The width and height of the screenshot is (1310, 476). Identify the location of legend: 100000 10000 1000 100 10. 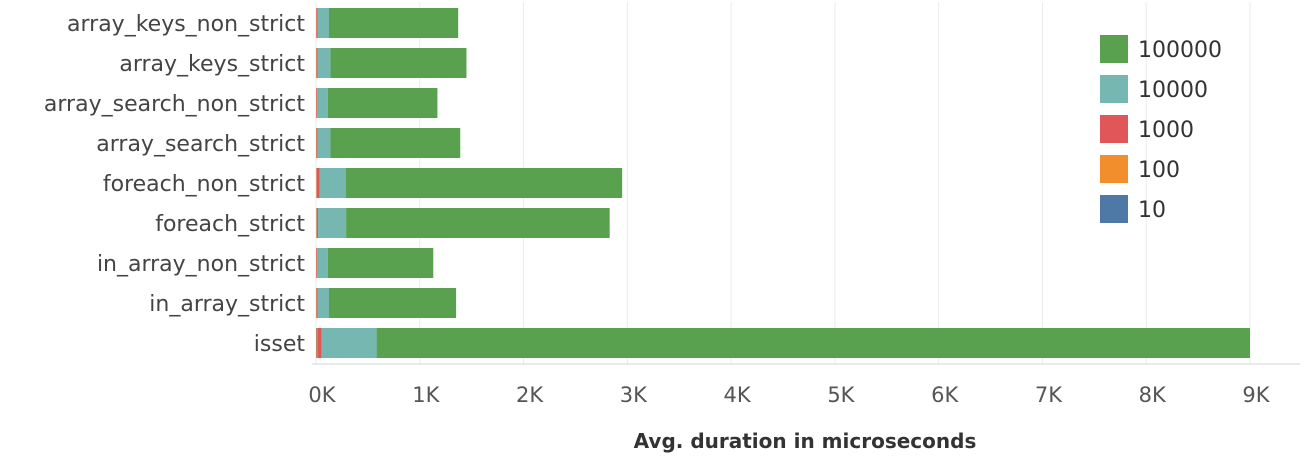
(1161, 129).